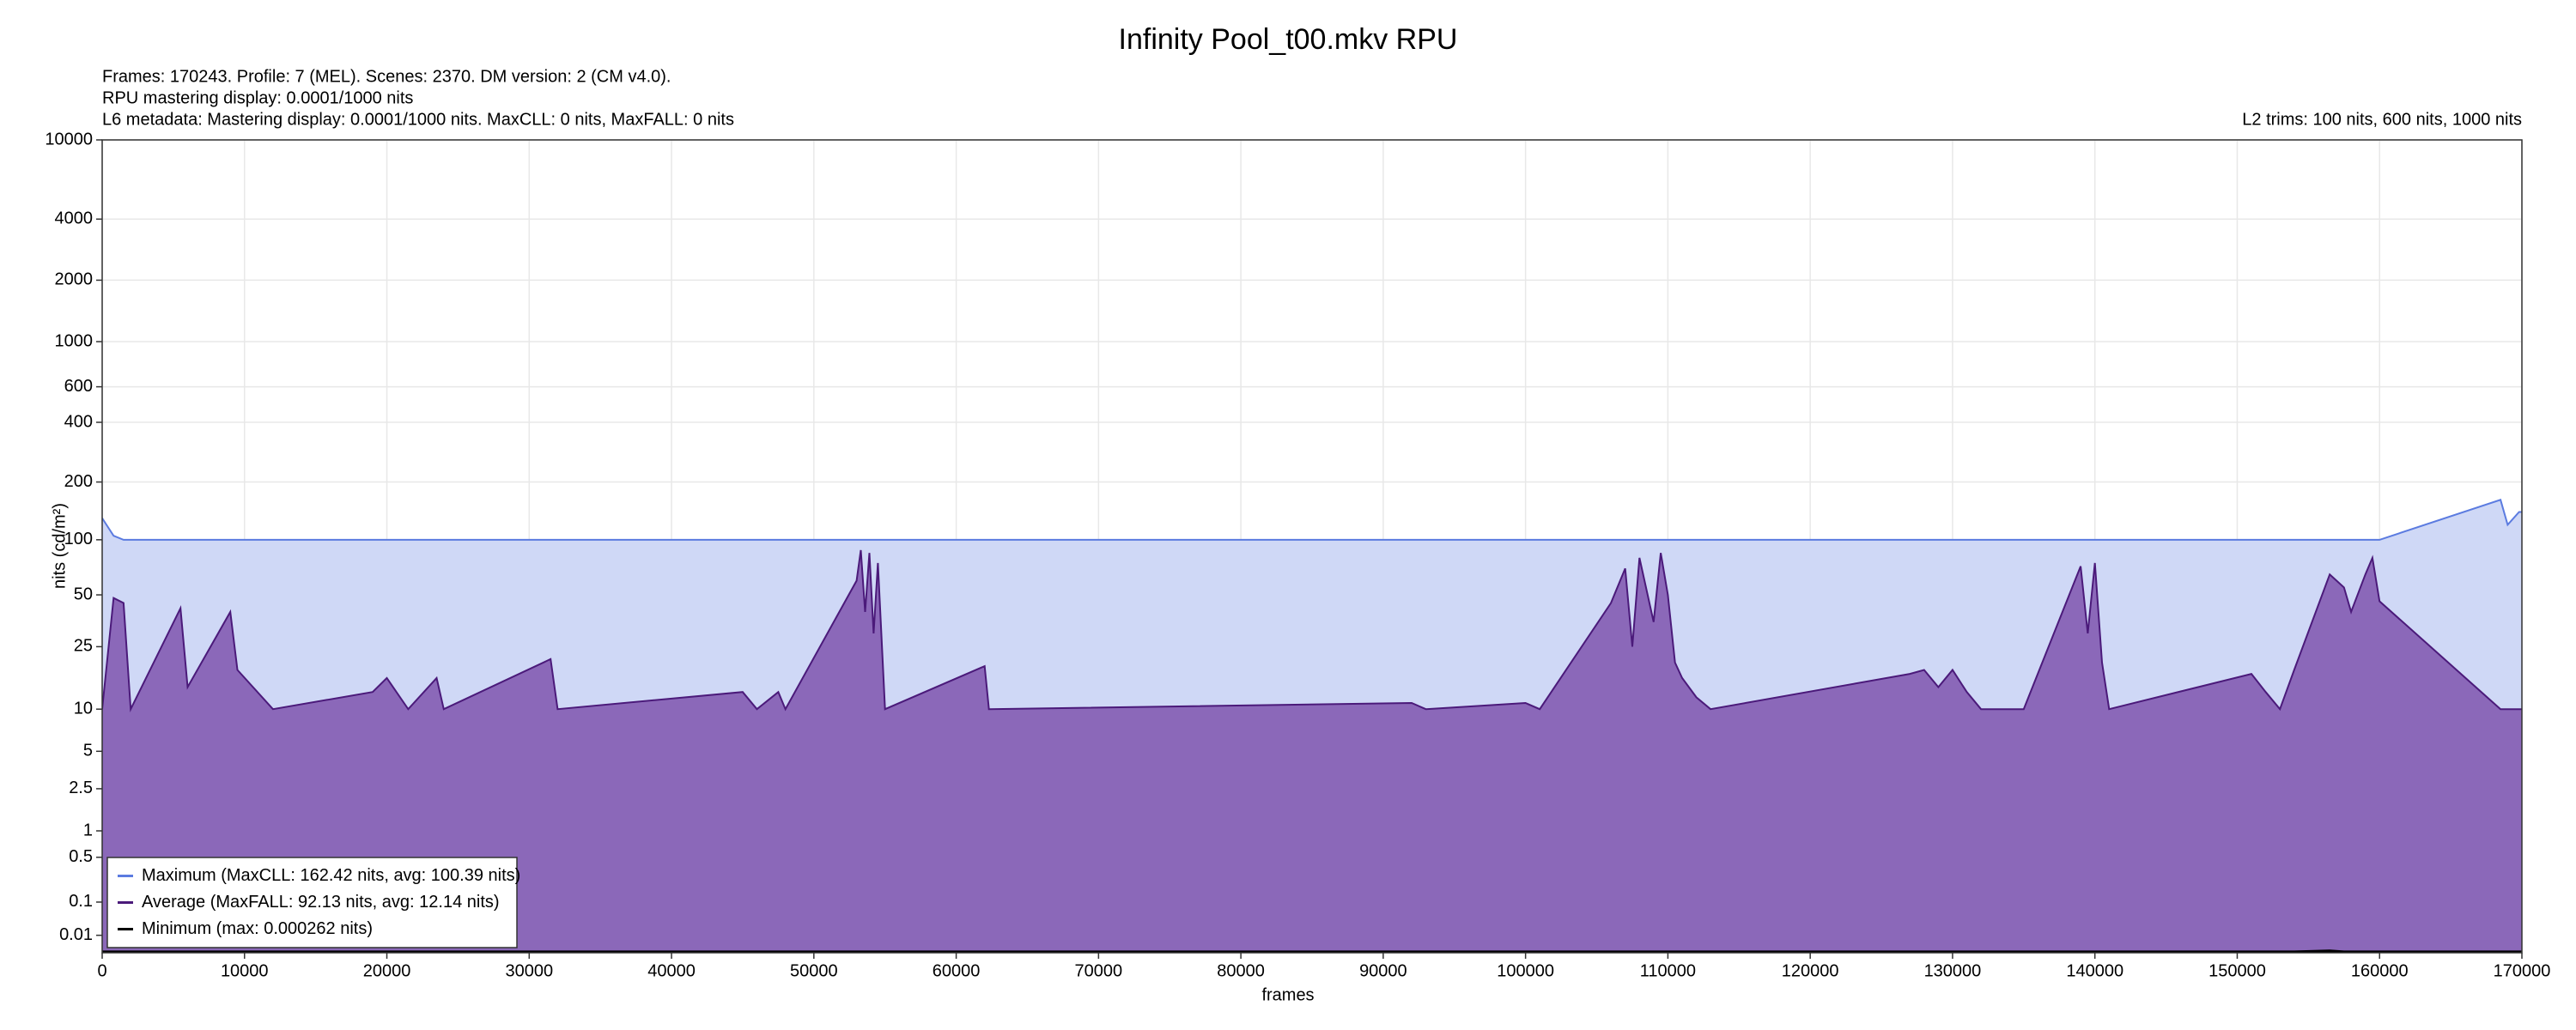  Describe the element at coordinates (1525, 970) in the screenshot. I see `x-tick-label: 100000` at that location.